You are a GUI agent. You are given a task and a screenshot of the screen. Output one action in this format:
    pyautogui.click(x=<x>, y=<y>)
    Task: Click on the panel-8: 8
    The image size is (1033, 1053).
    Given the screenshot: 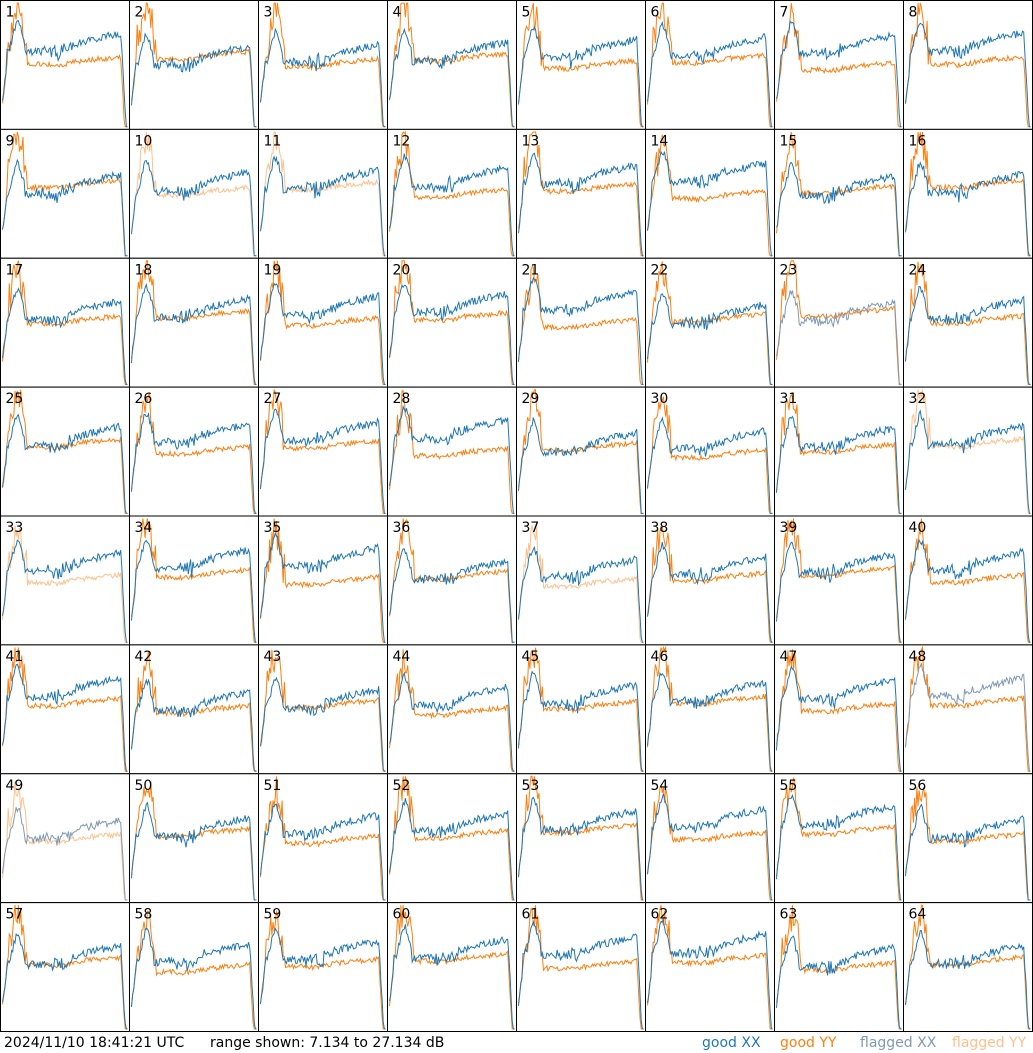 What is the action you would take?
    pyautogui.click(x=968, y=65)
    